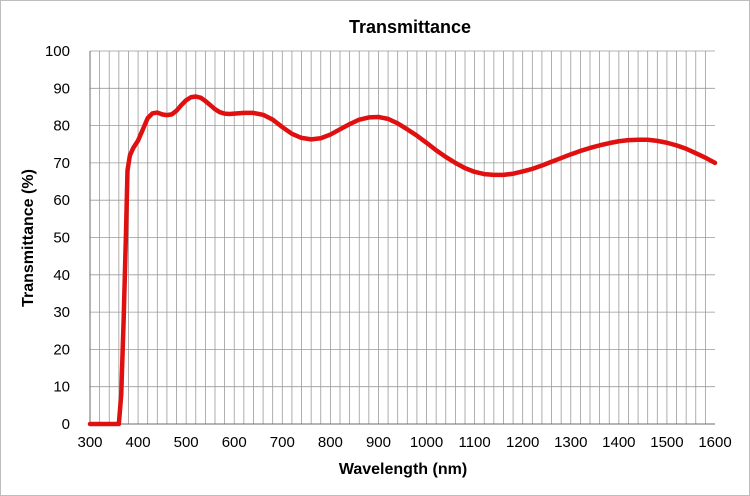 The image size is (750, 496). Describe the element at coordinates (28, 238) in the screenshot. I see `y-axis-label: Transmittance (%)` at that location.